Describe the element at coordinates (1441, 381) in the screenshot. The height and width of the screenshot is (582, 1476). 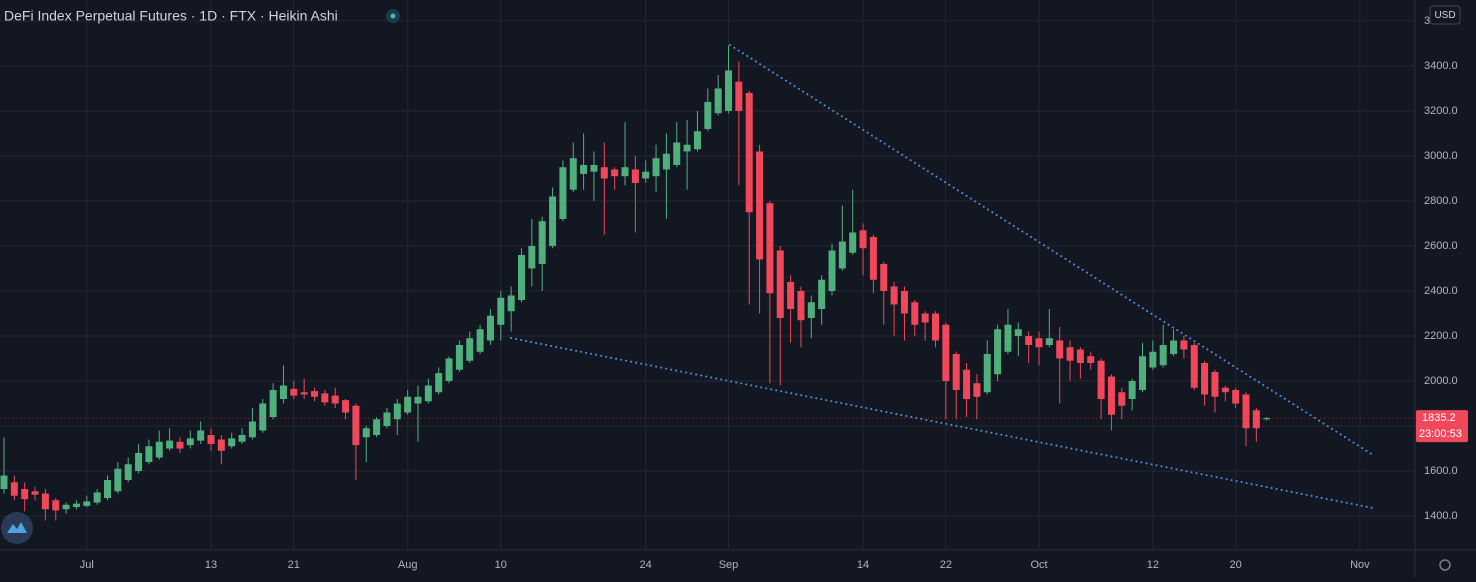
I see `y-tick-label: 2000.0` at that location.